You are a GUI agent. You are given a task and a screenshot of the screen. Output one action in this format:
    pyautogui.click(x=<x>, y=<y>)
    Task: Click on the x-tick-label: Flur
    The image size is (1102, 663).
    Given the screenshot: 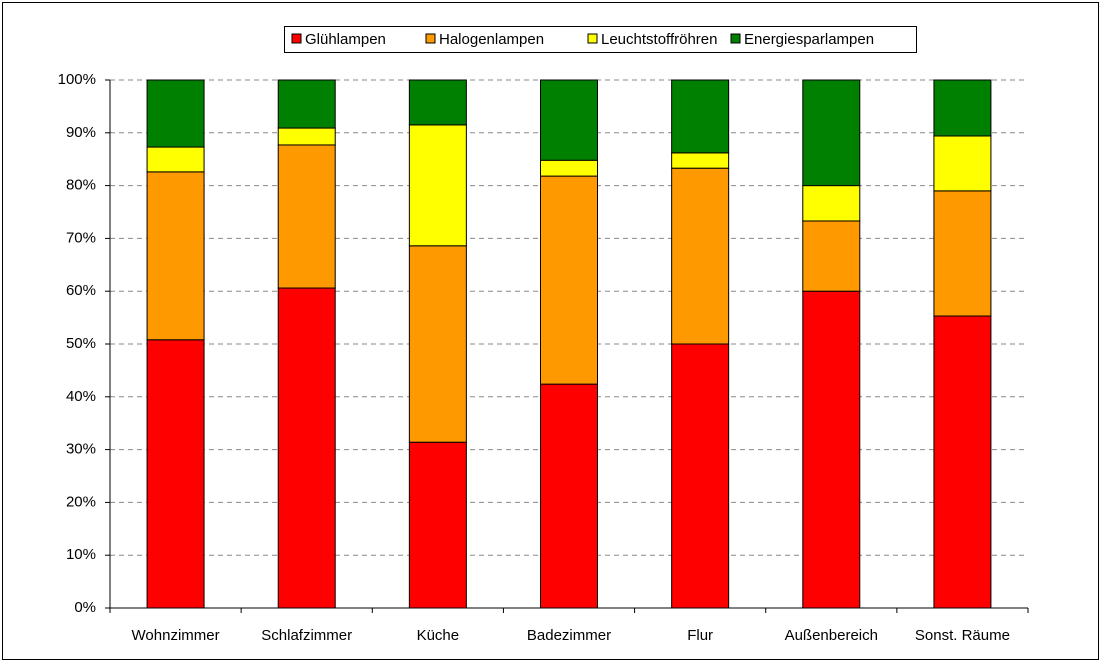 What is the action you would take?
    pyautogui.click(x=700, y=635)
    